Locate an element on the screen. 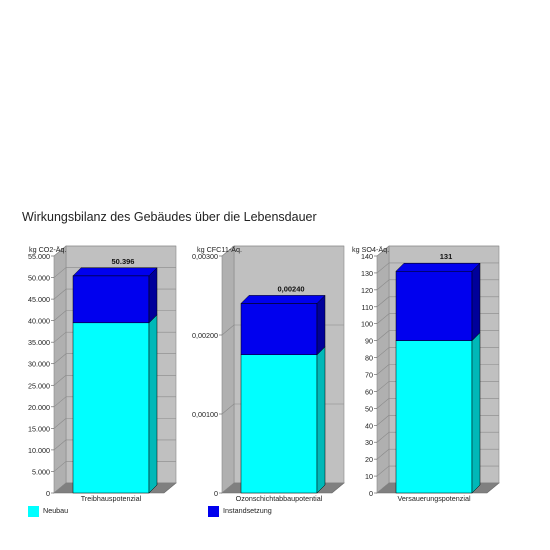 The height and width of the screenshot is (550, 550). y-tick-label: 25.000 is located at coordinates (39, 385).